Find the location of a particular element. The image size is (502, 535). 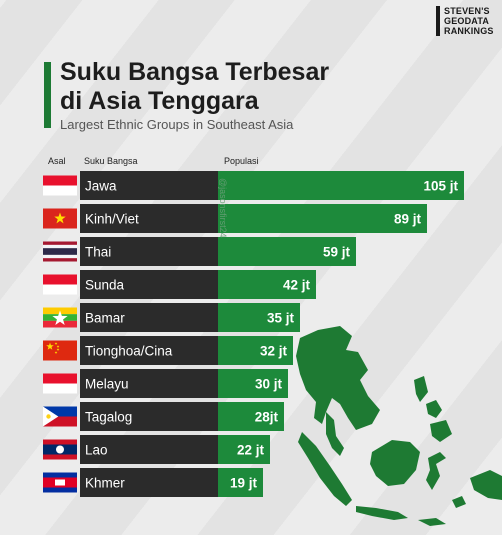

bar-row: Jawa 105 jt is located at coordinates (253, 185).